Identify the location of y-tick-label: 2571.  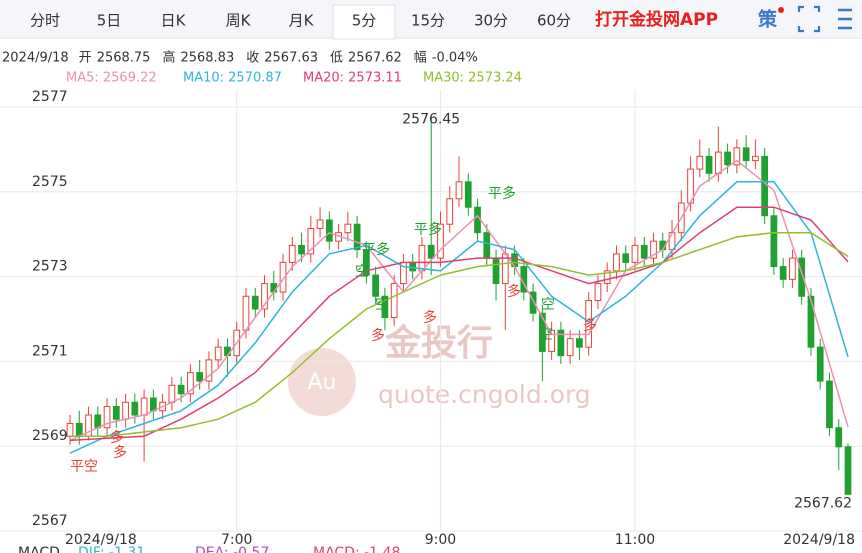
(50, 351).